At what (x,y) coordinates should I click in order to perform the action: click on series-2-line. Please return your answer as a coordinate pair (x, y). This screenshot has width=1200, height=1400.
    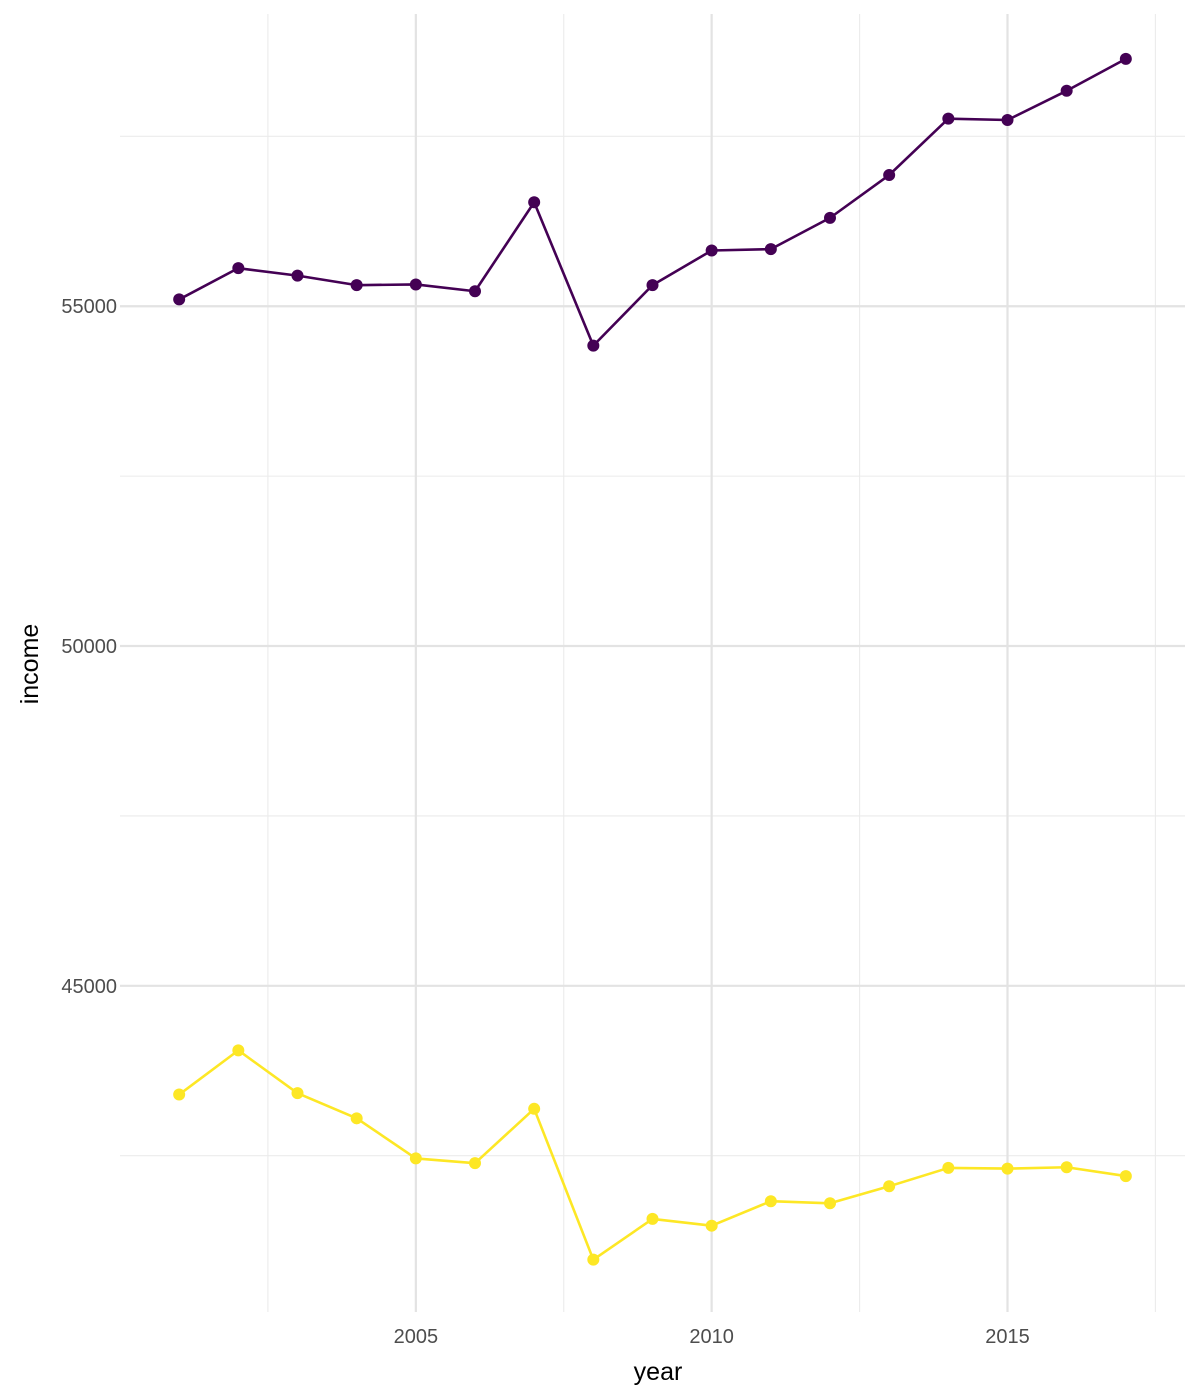
    Looking at the image, I should click on (652, 1155).